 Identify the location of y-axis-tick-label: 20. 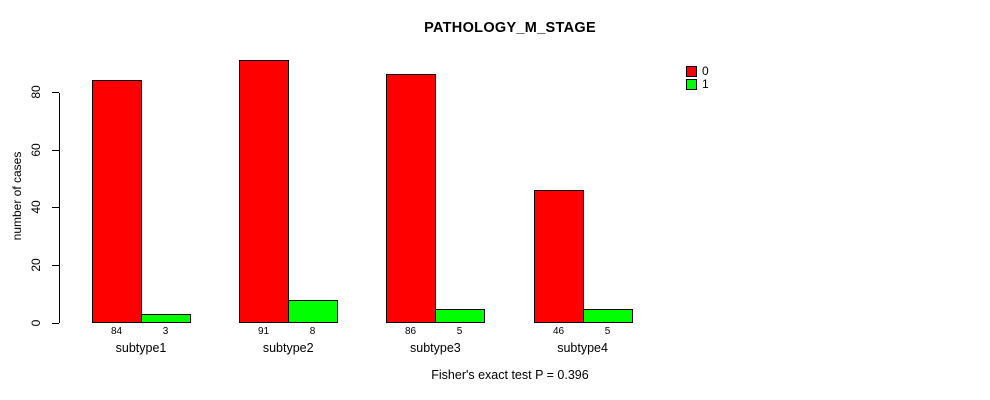
(36, 265).